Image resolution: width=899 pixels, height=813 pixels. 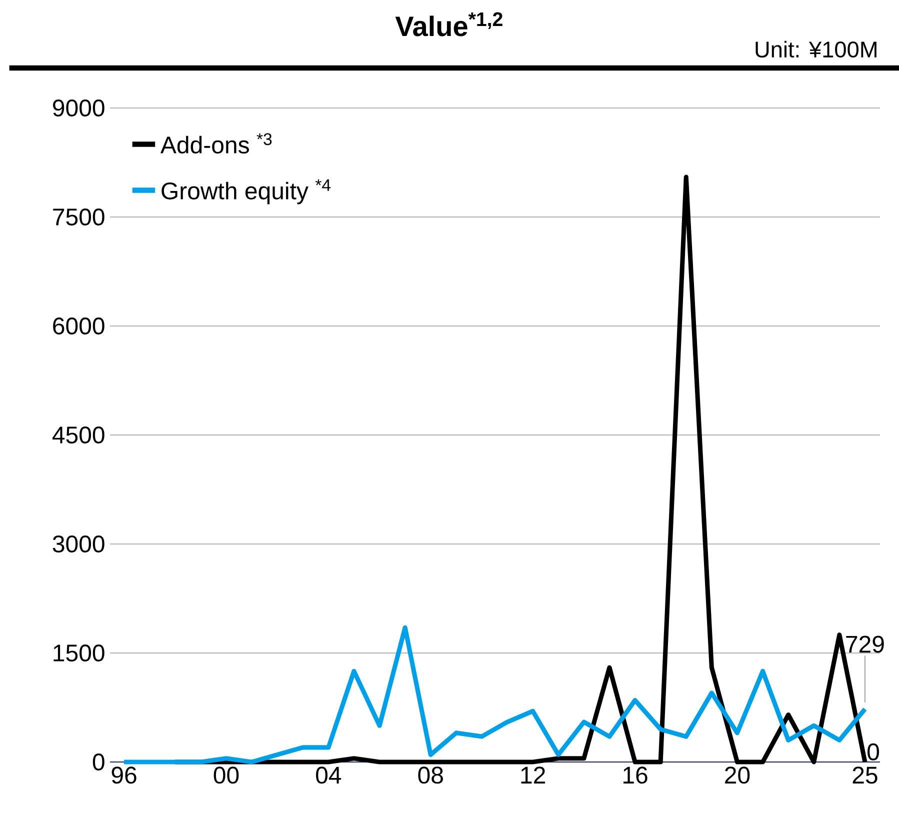 I want to click on data-label: 729, so click(x=865, y=644).